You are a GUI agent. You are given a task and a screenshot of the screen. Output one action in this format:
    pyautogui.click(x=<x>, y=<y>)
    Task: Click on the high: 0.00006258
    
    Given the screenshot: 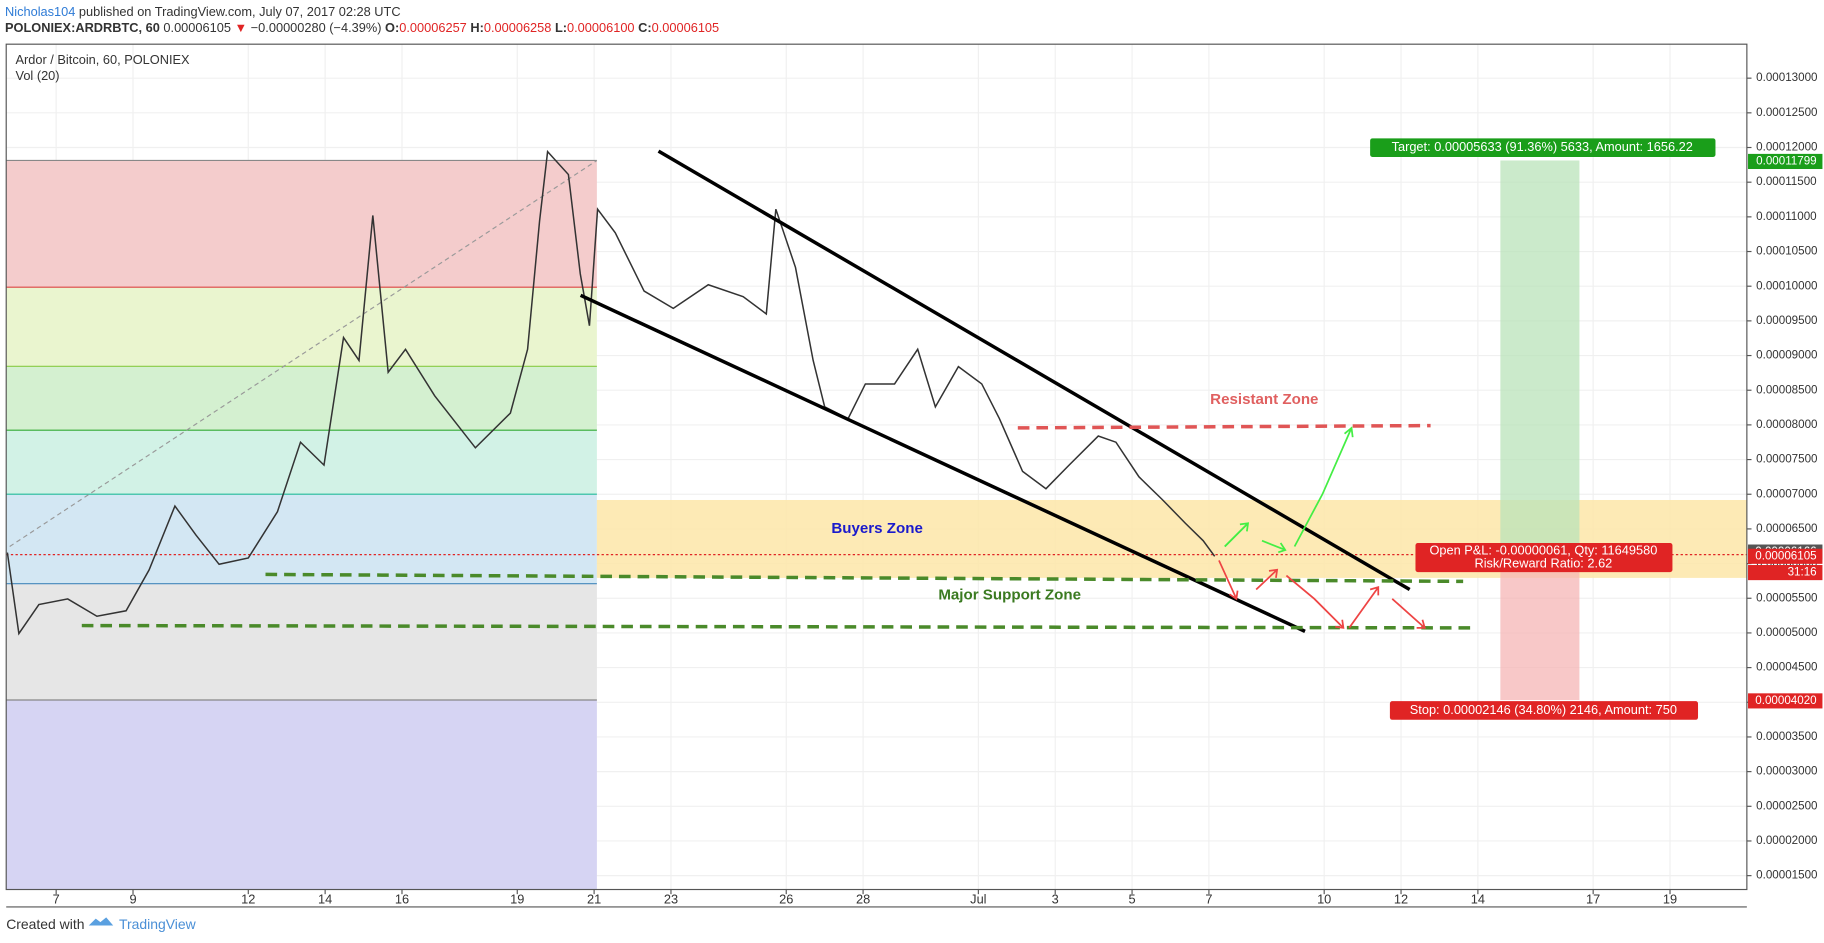 What is the action you would take?
    pyautogui.click(x=518, y=27)
    